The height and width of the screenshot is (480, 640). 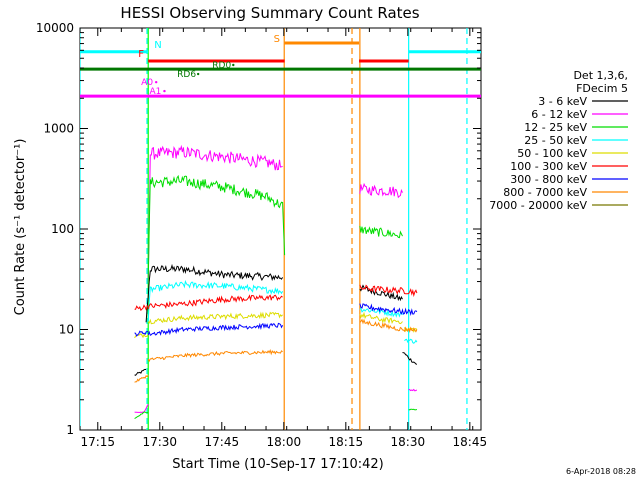 What do you see at coordinates (284, 442) in the screenshot?
I see `x-tick-label: 18:00` at bounding box center [284, 442].